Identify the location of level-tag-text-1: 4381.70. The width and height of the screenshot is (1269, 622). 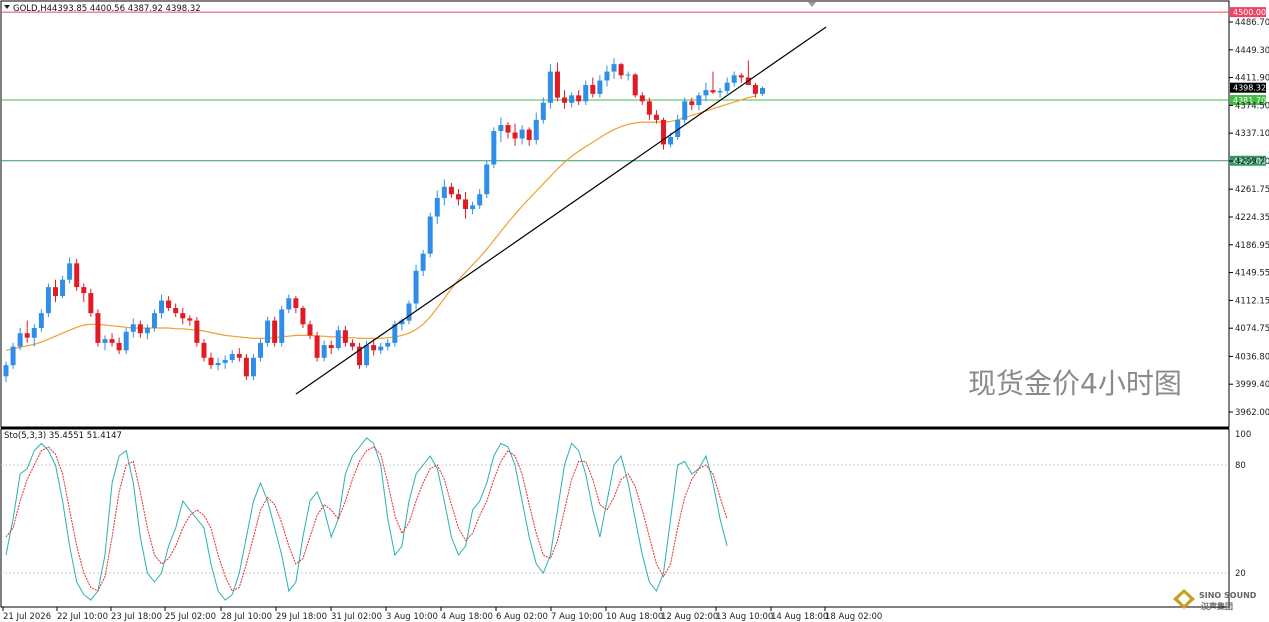
(1249, 100).